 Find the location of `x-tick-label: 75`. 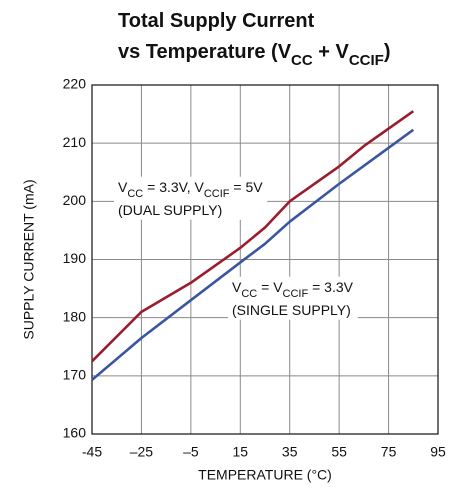

x-tick-label: 75 is located at coordinates (389, 452).